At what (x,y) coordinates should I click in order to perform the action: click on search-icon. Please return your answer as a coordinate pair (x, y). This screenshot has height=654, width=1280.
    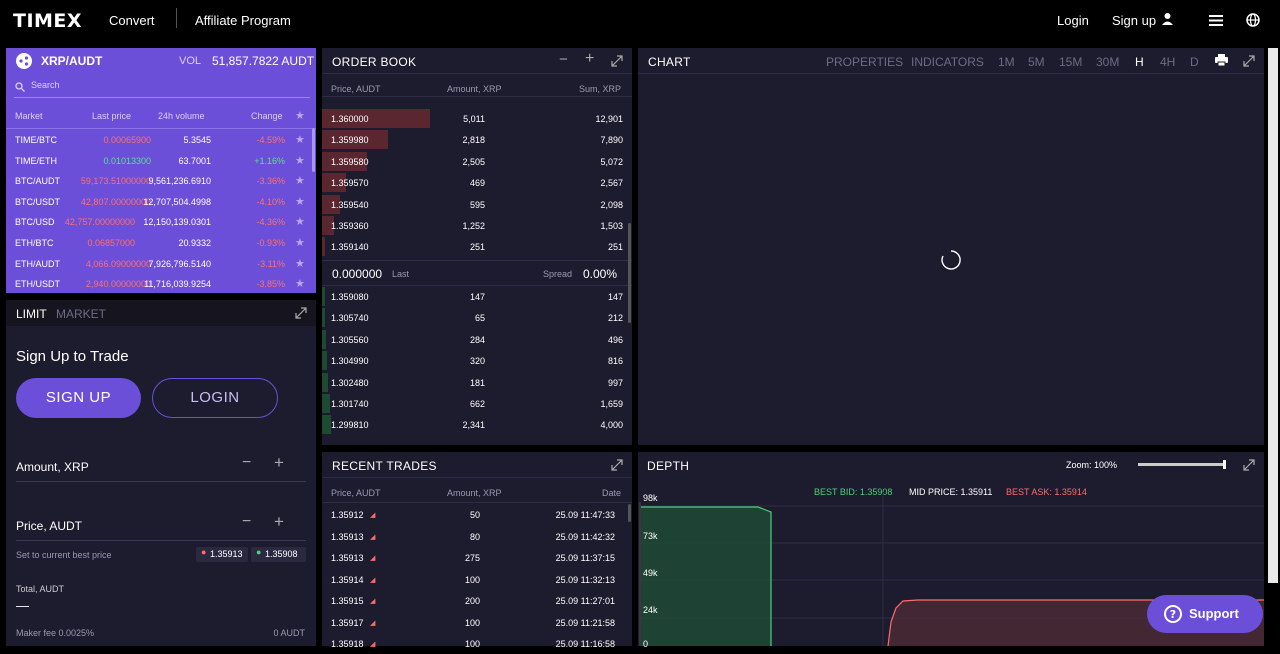
    Looking at the image, I should click on (20, 87).